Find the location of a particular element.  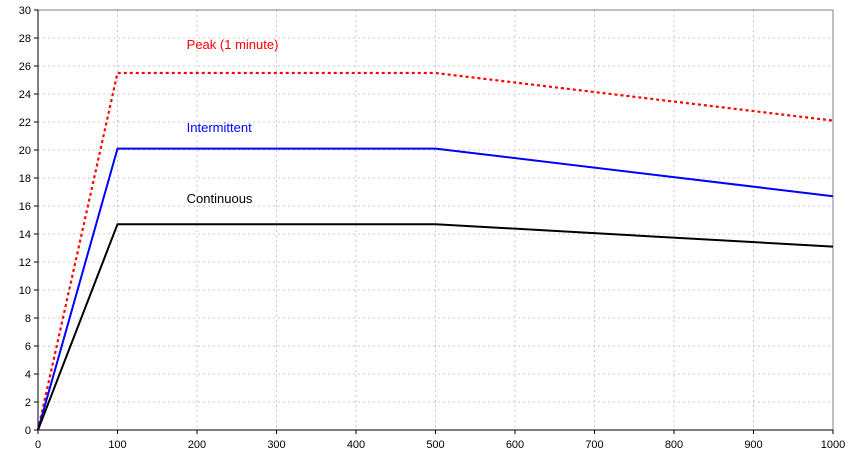

x-tick-label: 400 is located at coordinates (356, 445).